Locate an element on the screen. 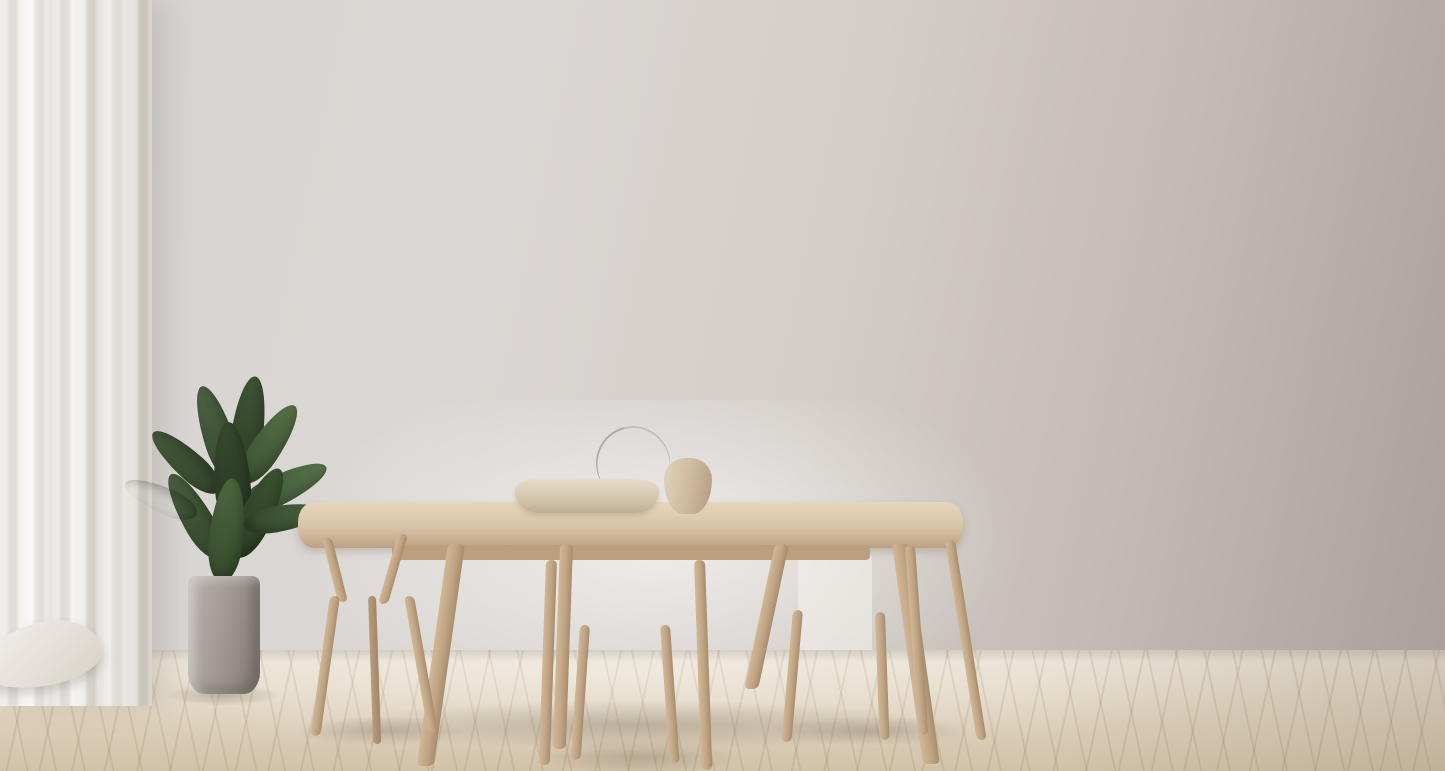 The height and width of the screenshot is (771, 1445). plant-pot is located at coordinates (224, 635).